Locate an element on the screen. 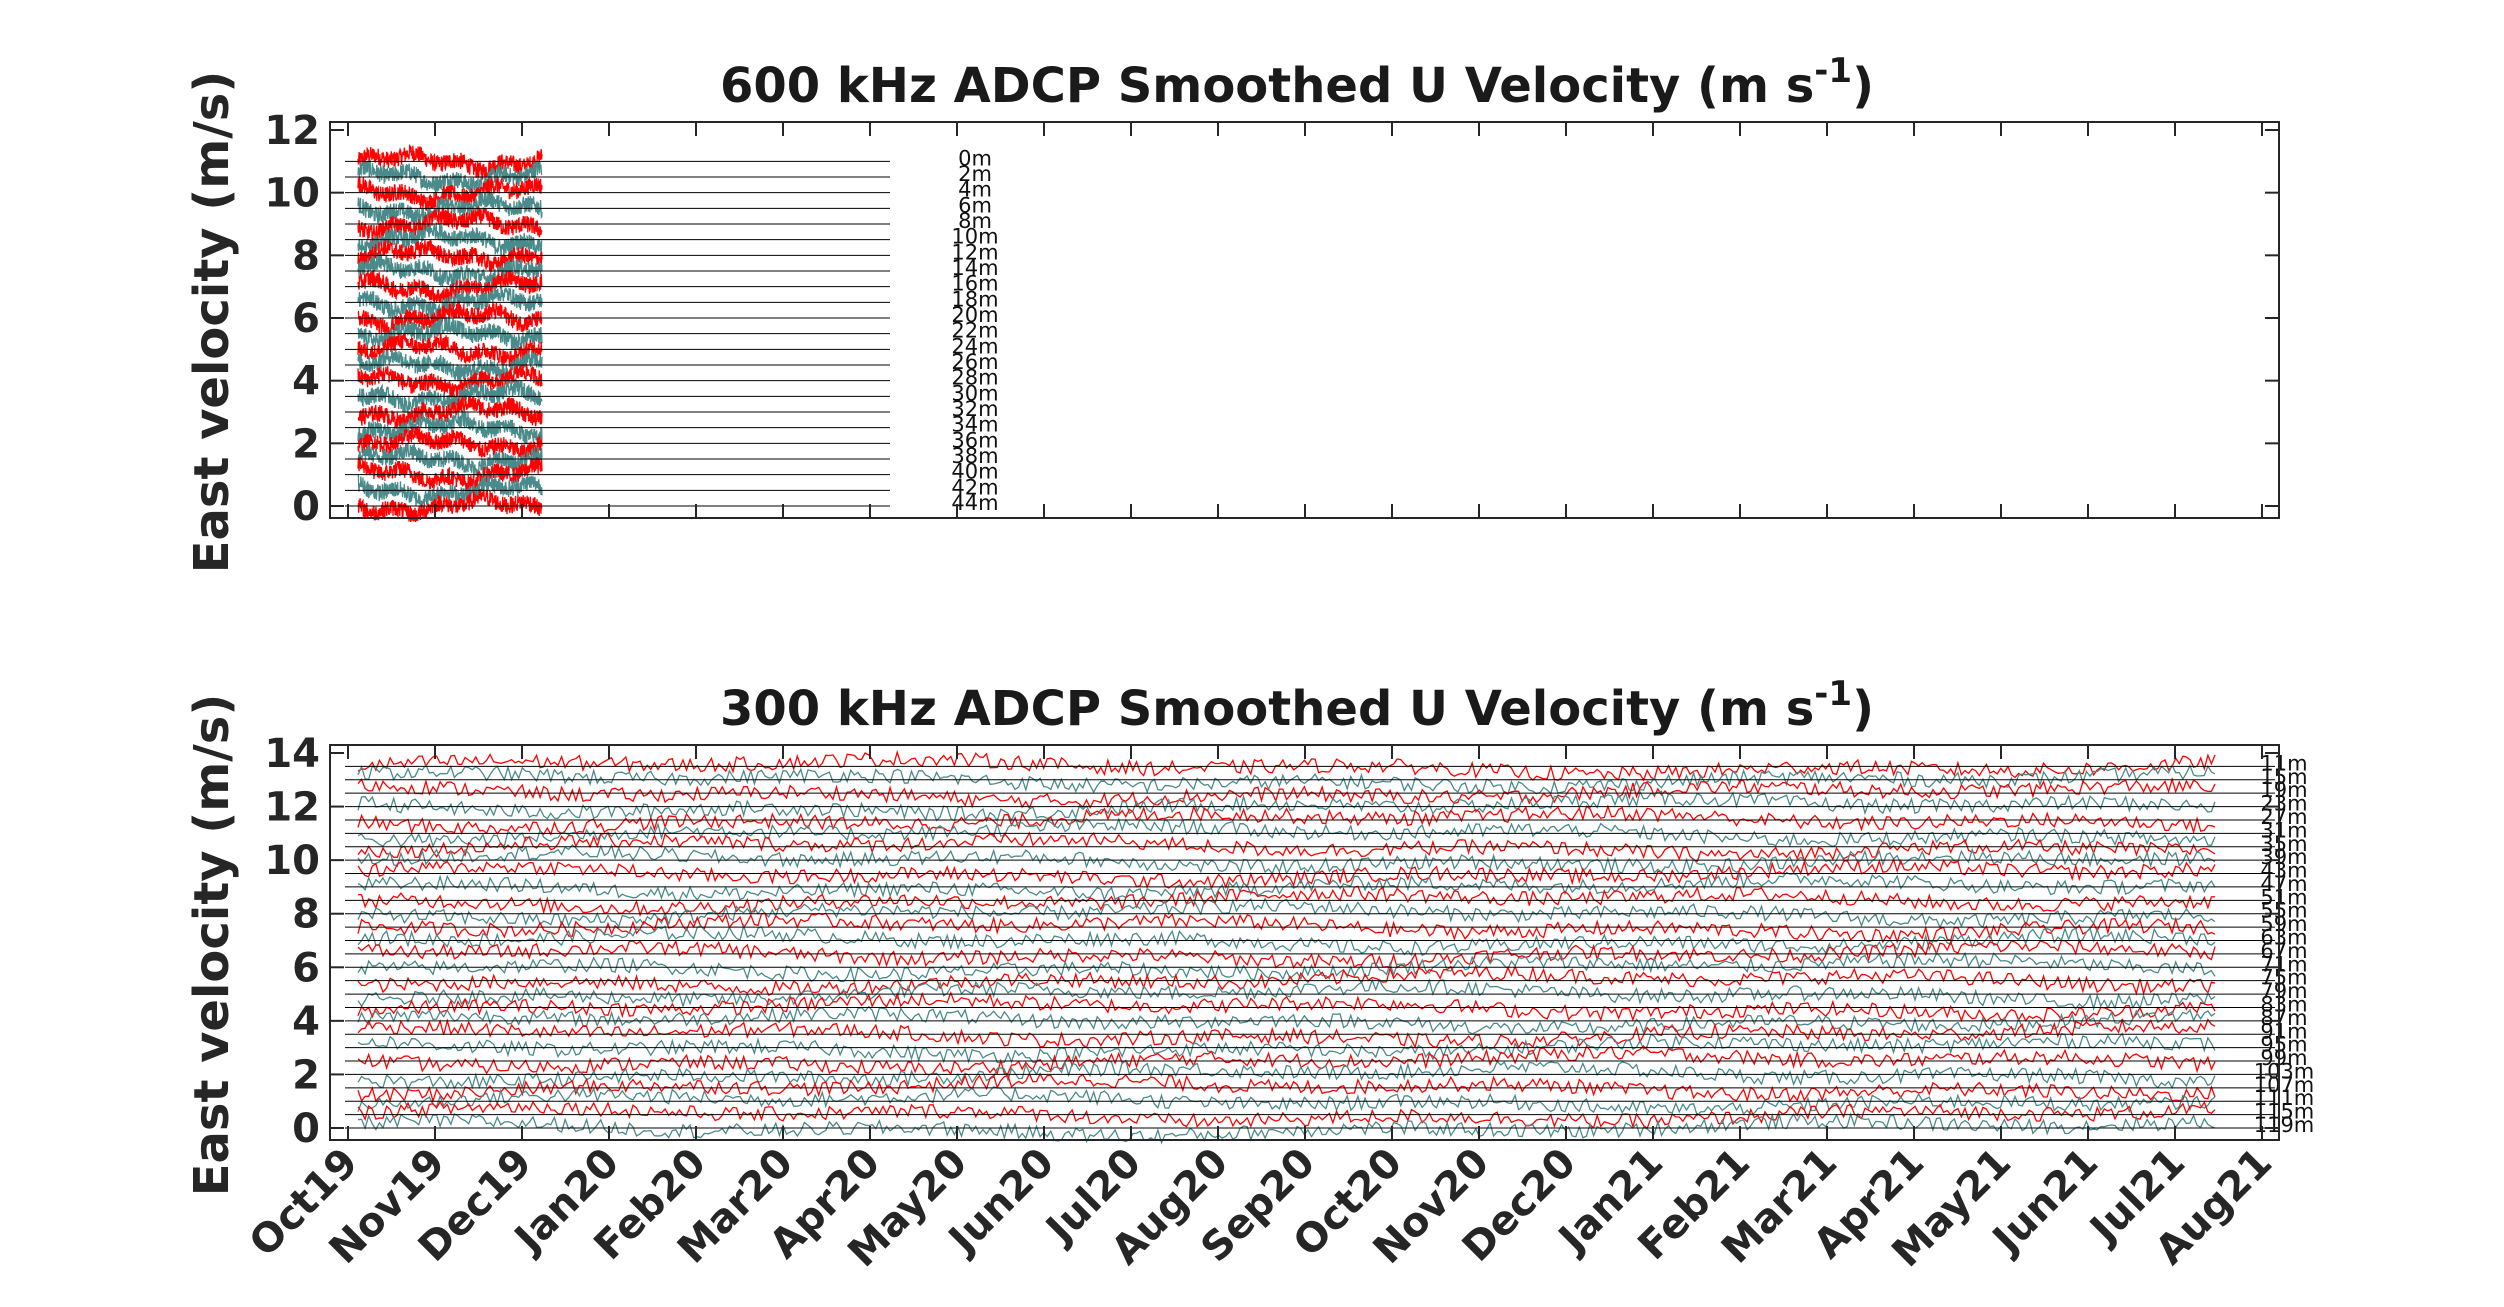 This screenshot has width=2504, height=1307. depth-label: 35m is located at coordinates (2283, 844).